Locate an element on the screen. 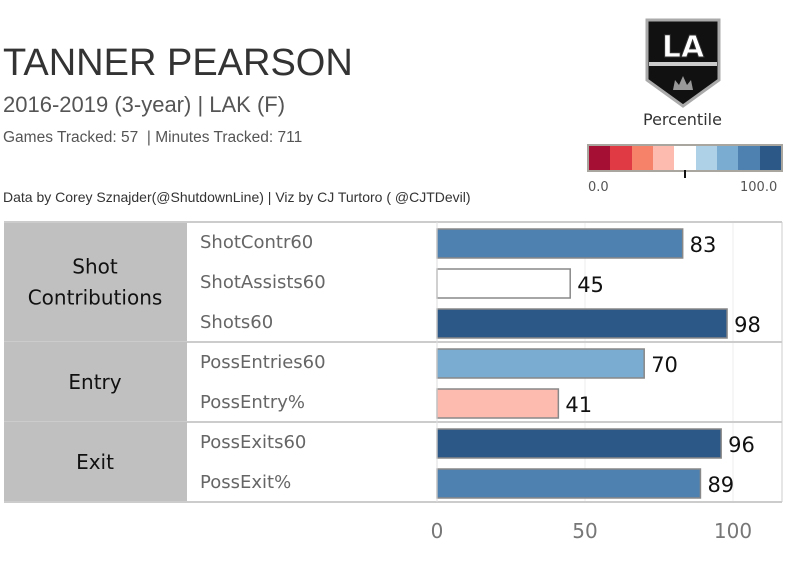  x-tick-label: 0 is located at coordinates (437, 531).